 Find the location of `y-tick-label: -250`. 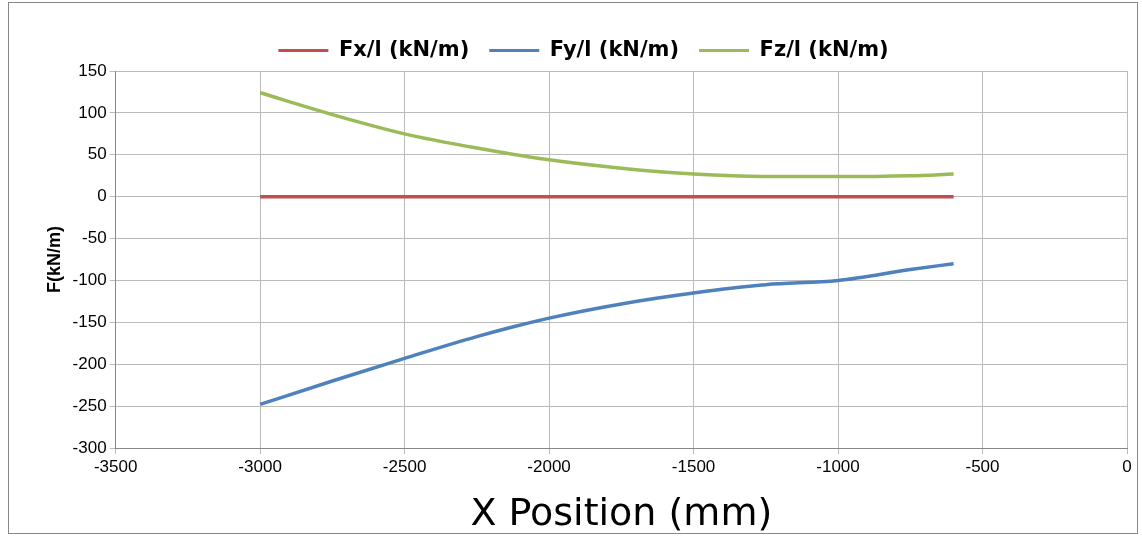

y-tick-label: -250 is located at coordinates (89, 405).